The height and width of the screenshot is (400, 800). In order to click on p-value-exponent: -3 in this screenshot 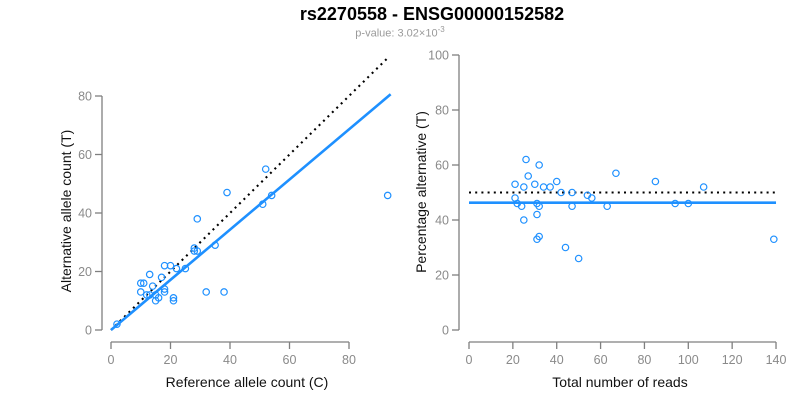, I will do `click(441, 29)`.